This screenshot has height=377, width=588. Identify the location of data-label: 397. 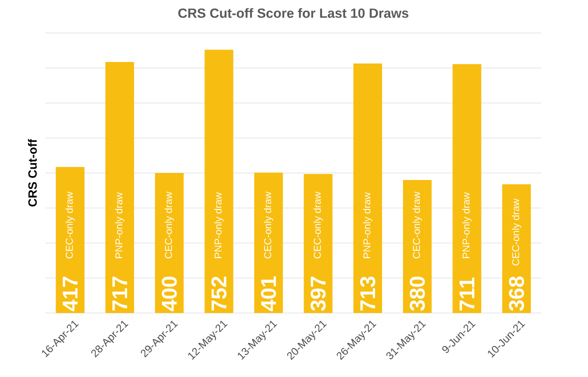
(318, 293).